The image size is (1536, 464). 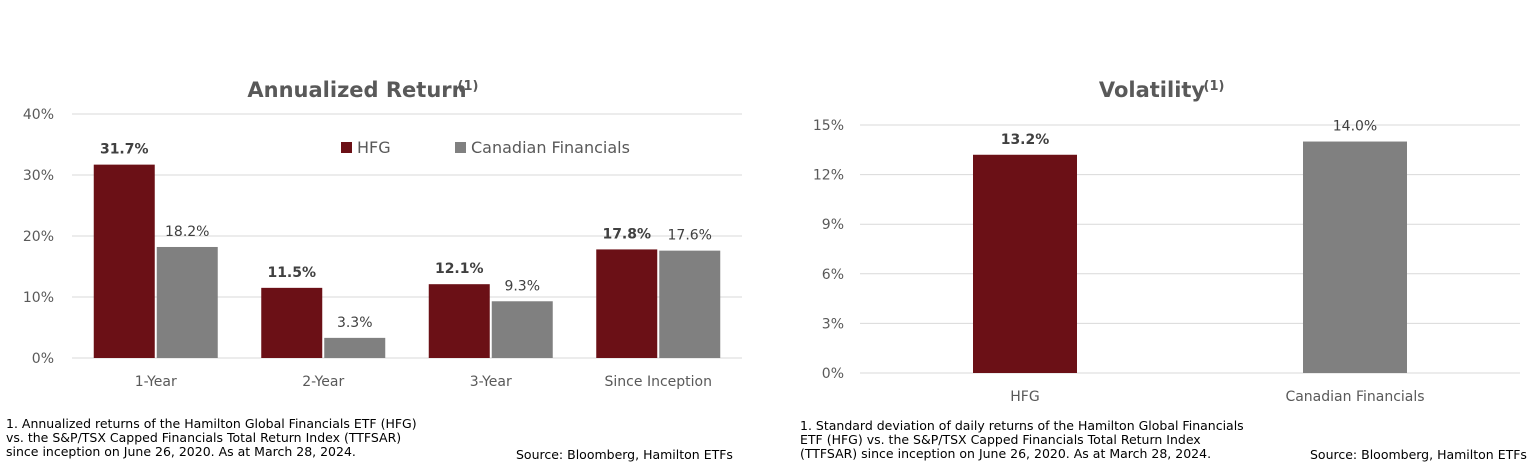 What do you see at coordinates (38, 237) in the screenshot?
I see `y-tick-label: 20%` at bounding box center [38, 237].